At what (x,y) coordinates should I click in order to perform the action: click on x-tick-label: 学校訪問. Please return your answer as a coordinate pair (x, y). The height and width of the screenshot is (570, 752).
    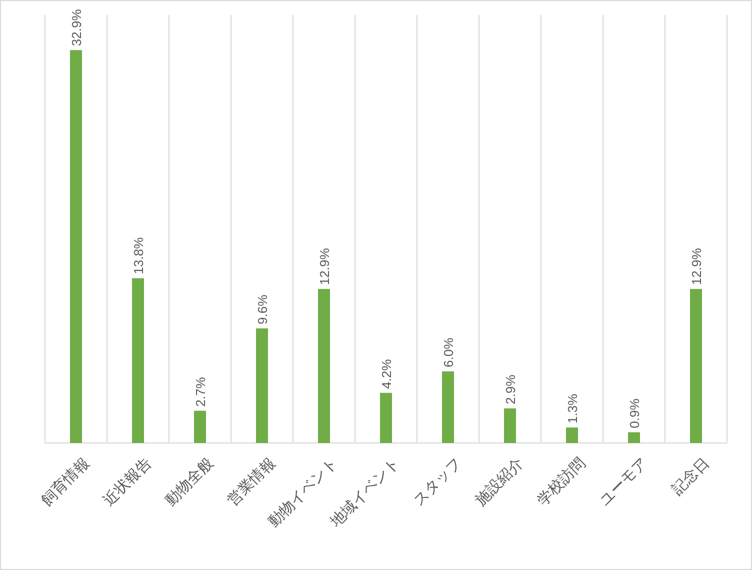
    Looking at the image, I should click on (561, 482).